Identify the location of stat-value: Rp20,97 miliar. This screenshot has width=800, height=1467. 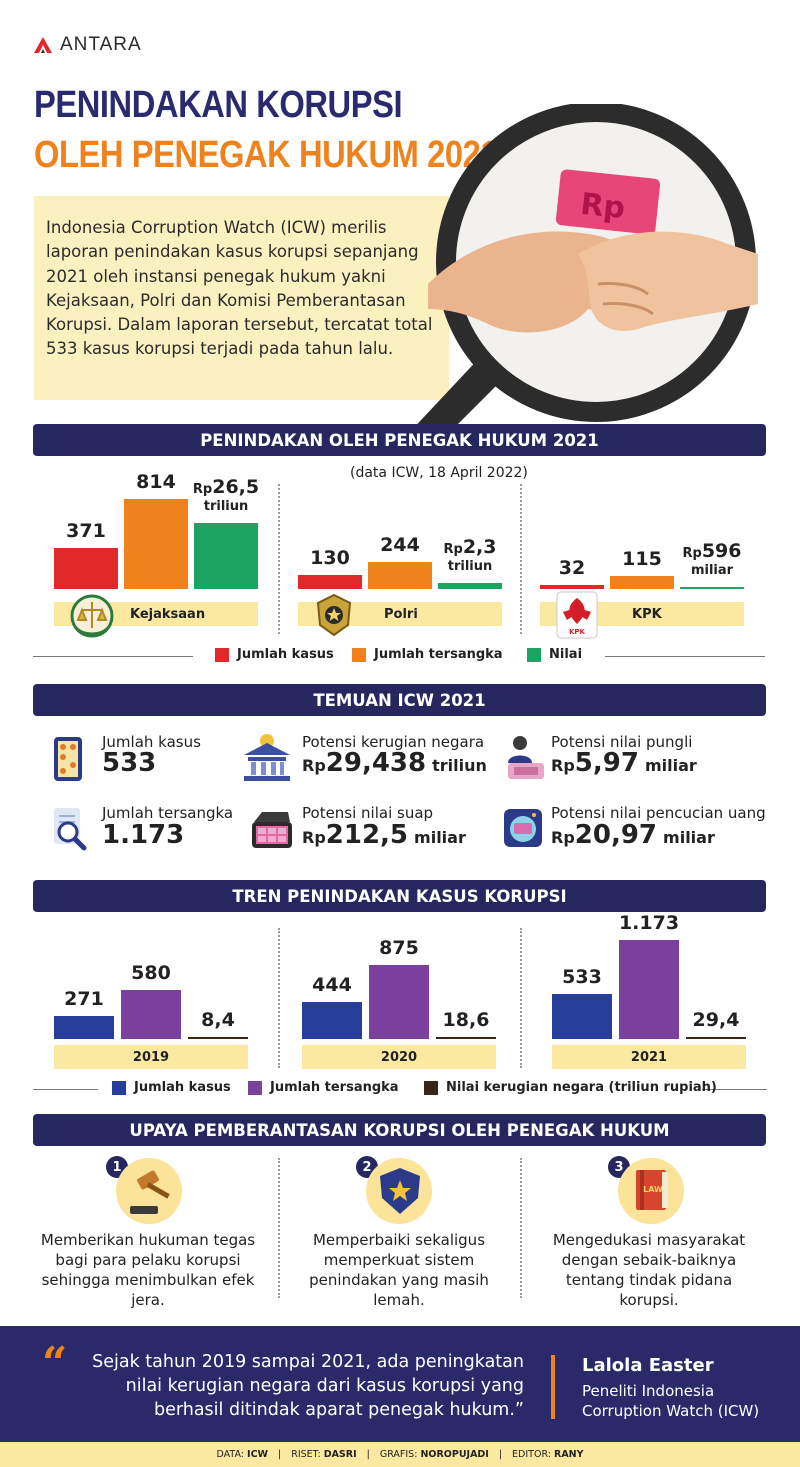
(633, 835).